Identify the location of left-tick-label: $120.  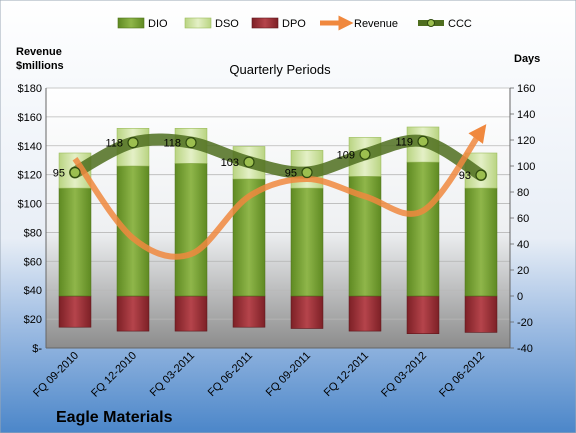
(30, 176).